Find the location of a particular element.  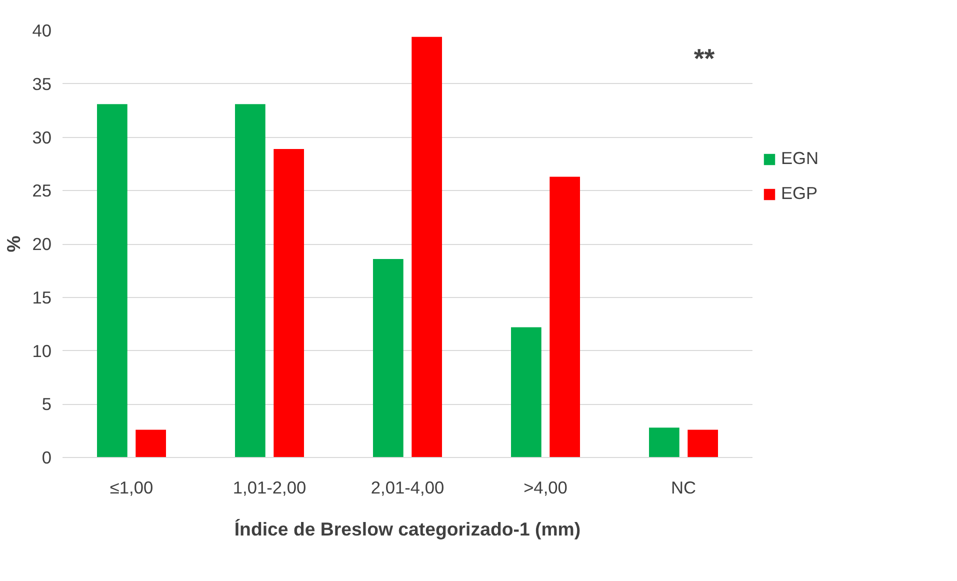

x-tick-label: 2,01-4,00 is located at coordinates (407, 488).